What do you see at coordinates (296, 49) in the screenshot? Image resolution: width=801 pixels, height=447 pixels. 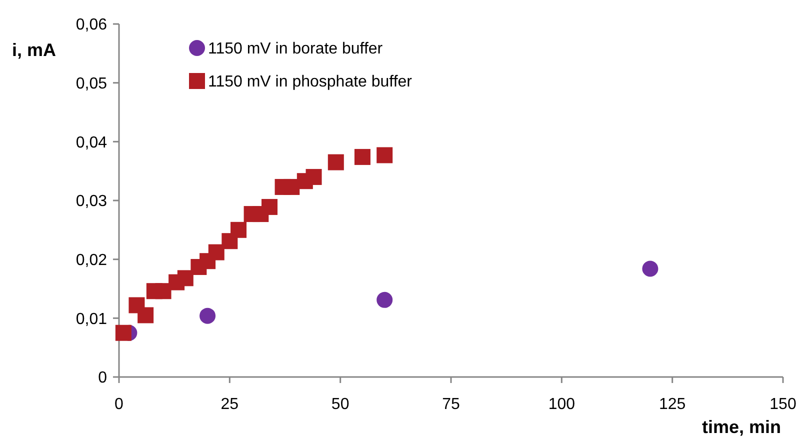 I see `legend-label: 1150 mV in borate buffer` at bounding box center [296, 49].